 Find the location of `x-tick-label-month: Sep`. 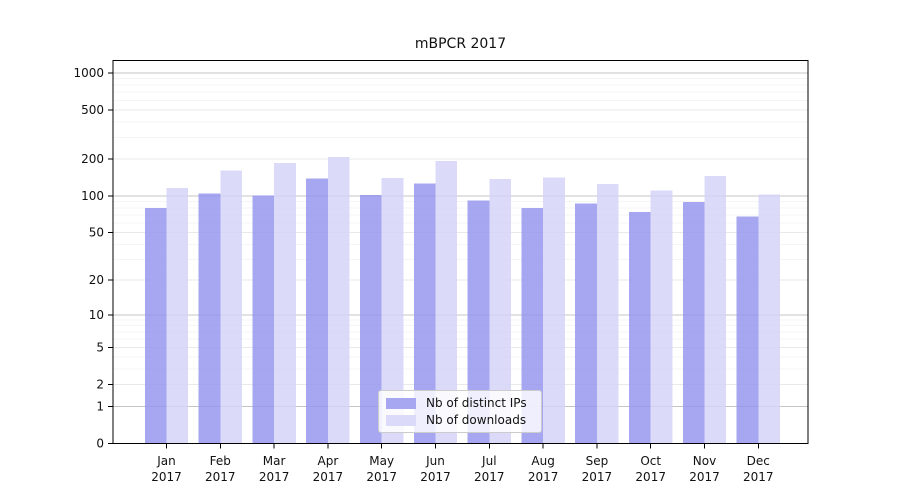

x-tick-label-month: Sep is located at coordinates (597, 461).